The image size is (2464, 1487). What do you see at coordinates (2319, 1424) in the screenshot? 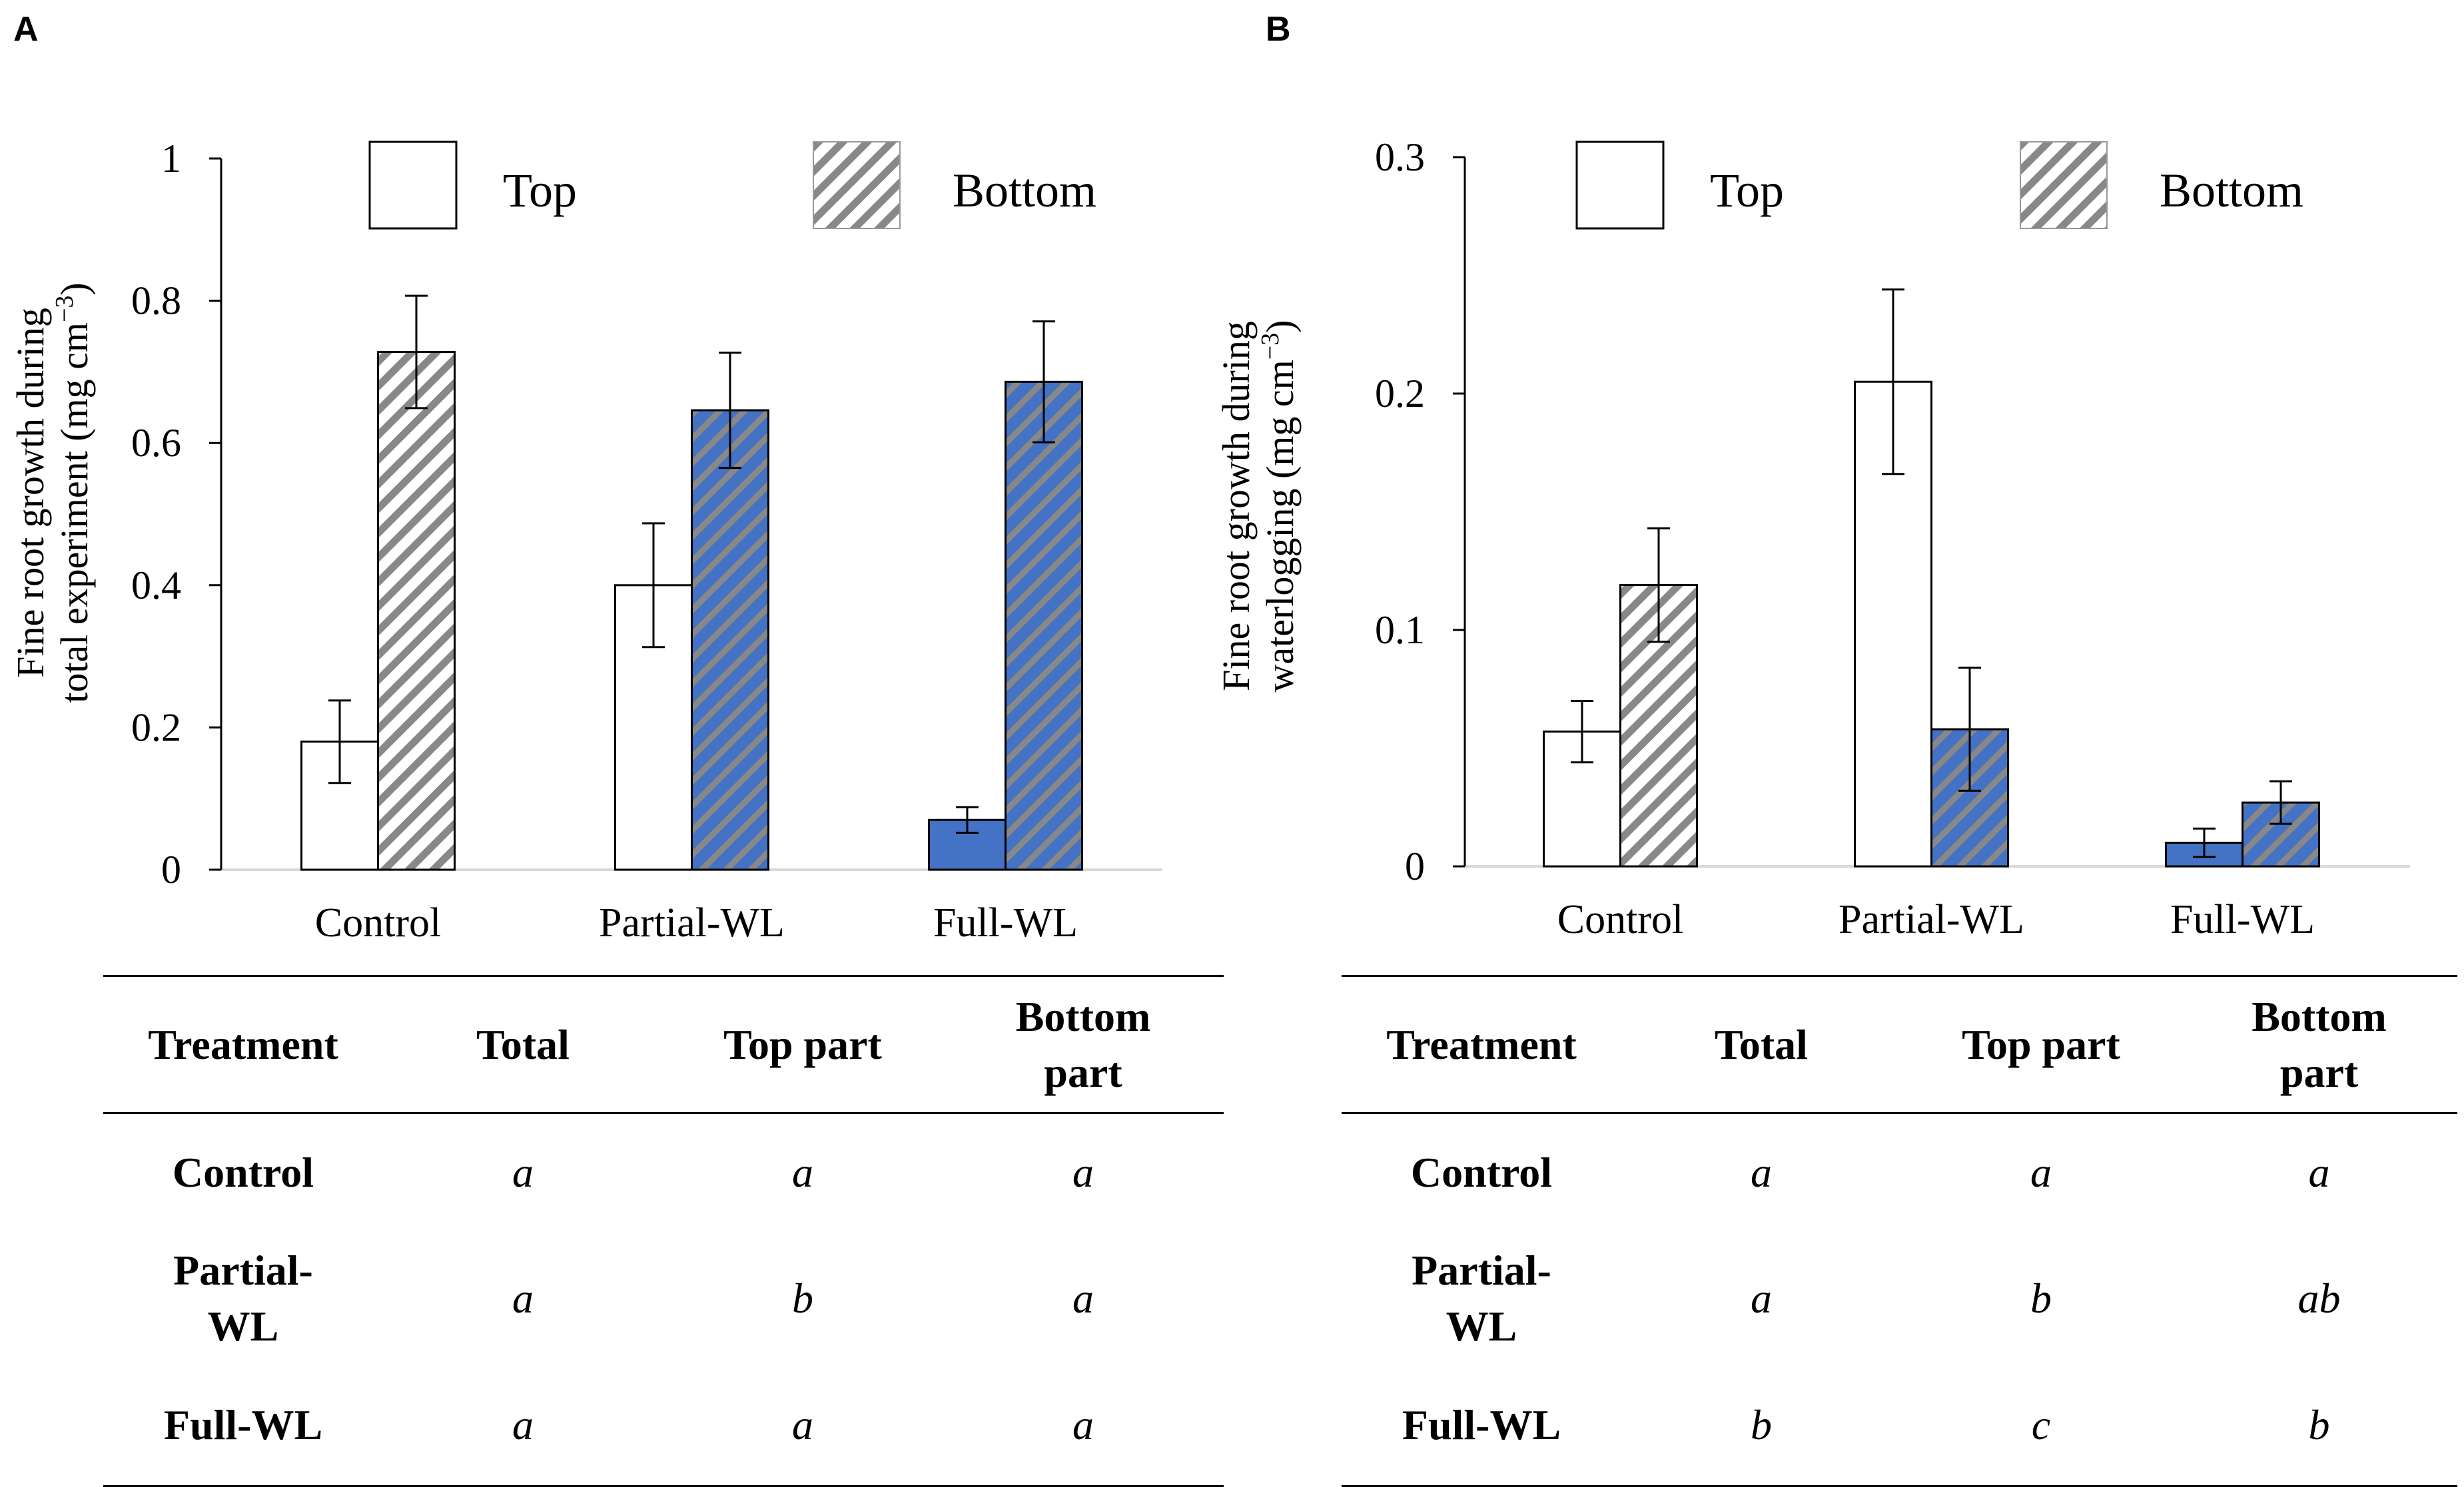
I see `cell-bottom: b` at bounding box center [2319, 1424].